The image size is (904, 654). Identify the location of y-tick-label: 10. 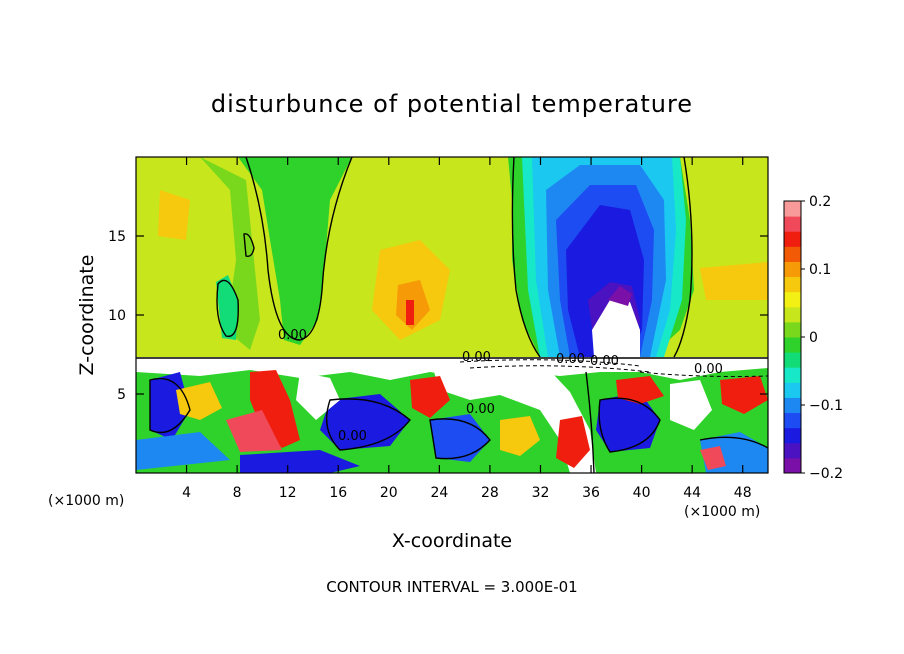
(117, 316).